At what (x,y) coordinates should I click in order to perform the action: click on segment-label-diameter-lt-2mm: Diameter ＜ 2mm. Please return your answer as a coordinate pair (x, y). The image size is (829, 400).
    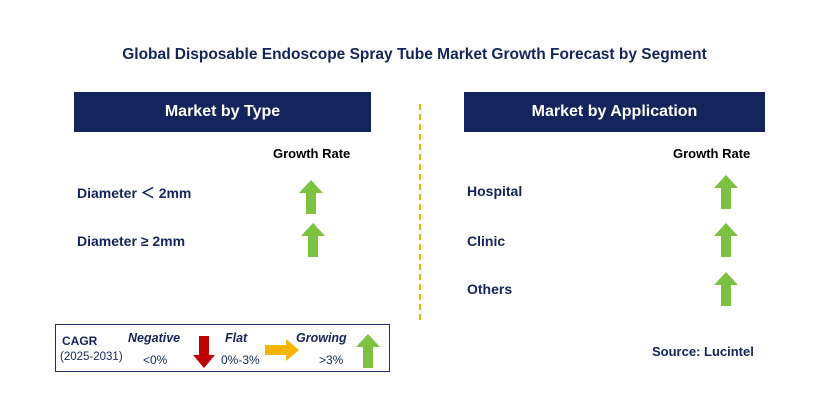
    Looking at the image, I should click on (134, 193).